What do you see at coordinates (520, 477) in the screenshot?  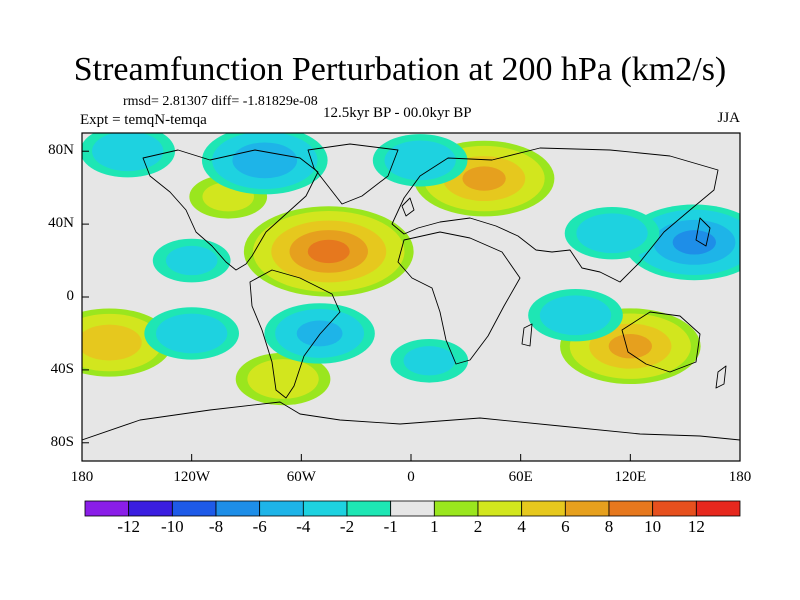 I see `x-tick-label: 60E` at bounding box center [520, 477].